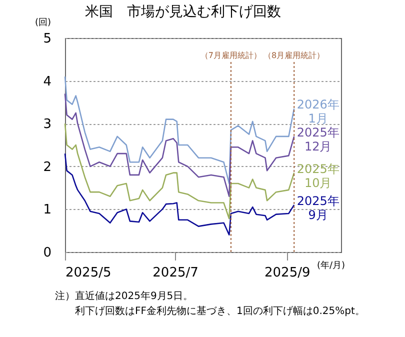  What do you see at coordinates (231, 55) in the screenshot?
I see `ref-line-label: （7月雇用統計）` at bounding box center [231, 55].